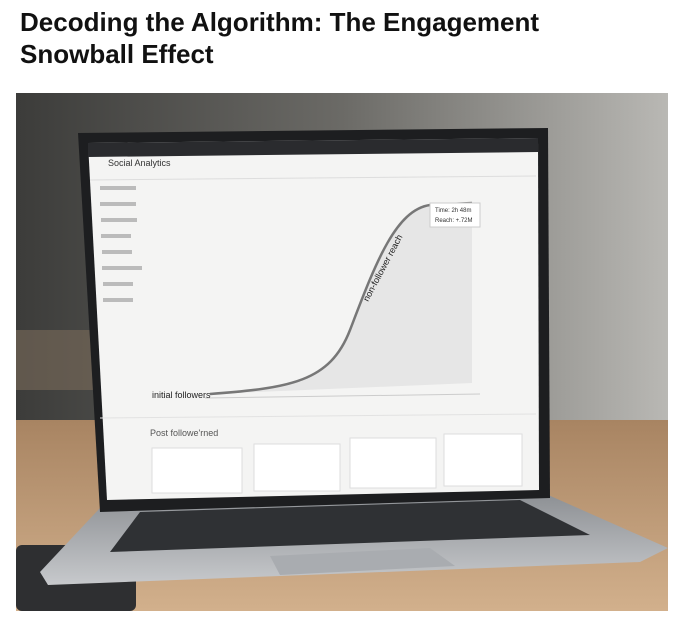 This screenshot has width=682, height=621. I want to click on cards, so click(337, 463).